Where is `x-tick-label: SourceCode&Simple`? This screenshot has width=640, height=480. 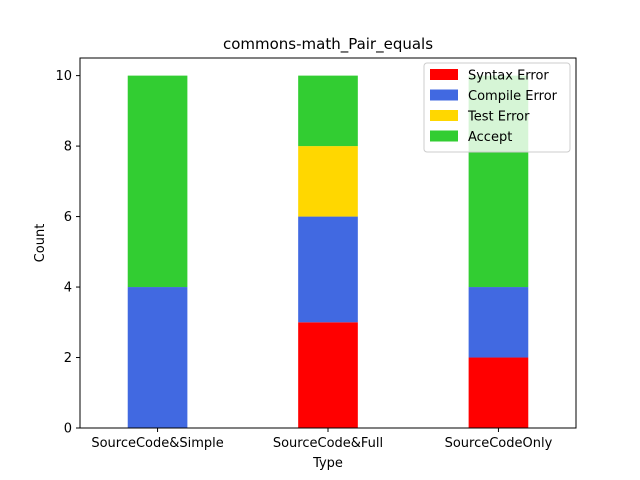 x-tick-label: SourceCode&Simple is located at coordinates (157, 443).